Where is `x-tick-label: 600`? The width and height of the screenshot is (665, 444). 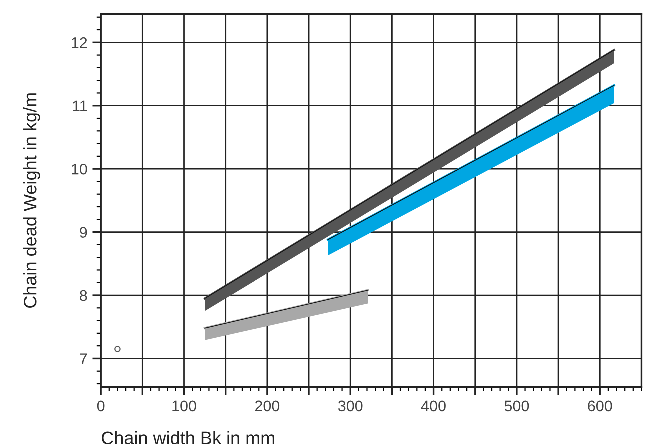 x-tick-label: 600 is located at coordinates (600, 406).